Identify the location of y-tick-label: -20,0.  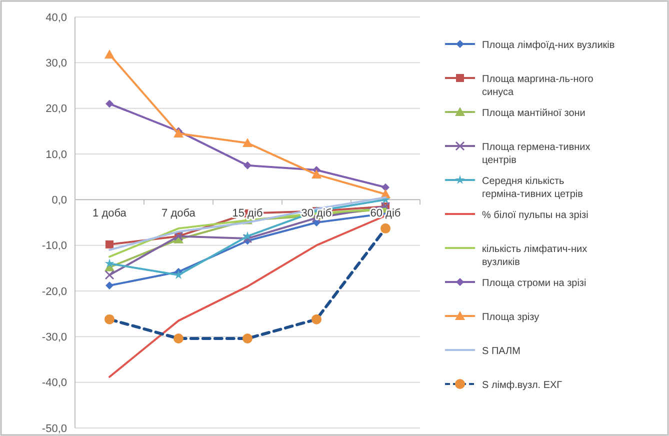
(54, 292).